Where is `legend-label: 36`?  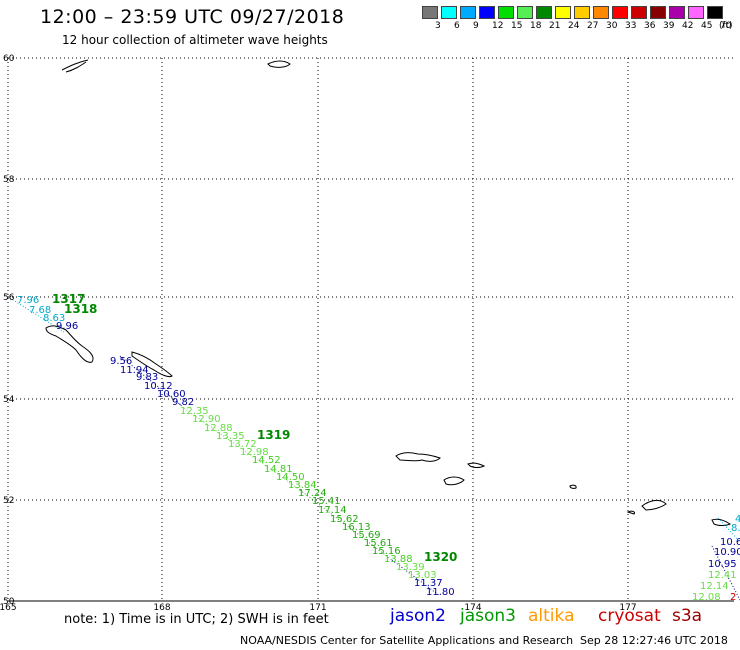
legend-label: 36 is located at coordinates (650, 26).